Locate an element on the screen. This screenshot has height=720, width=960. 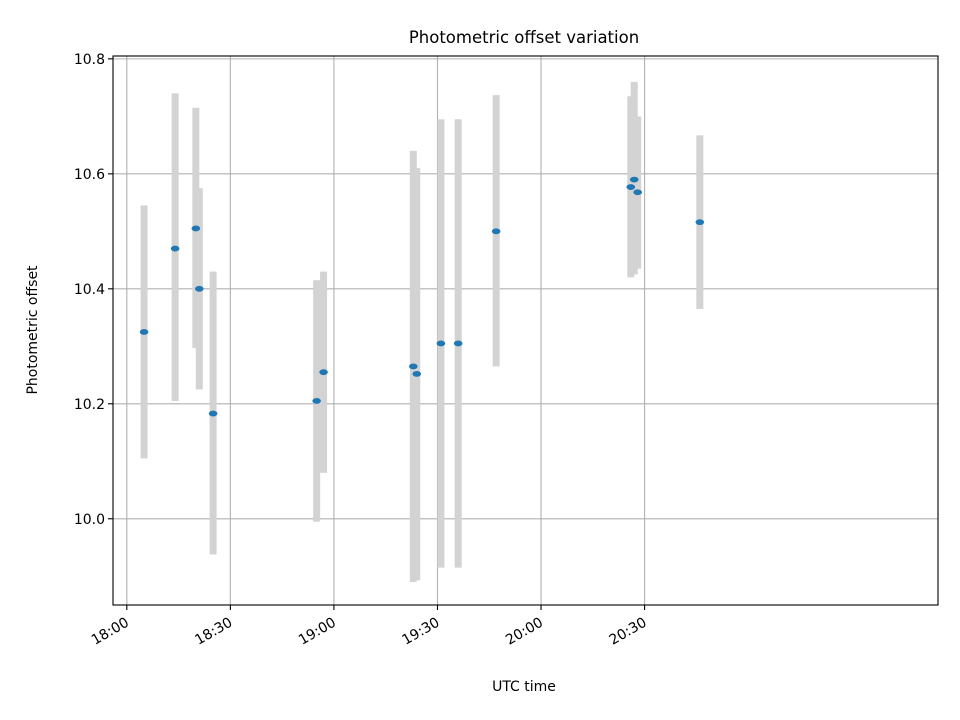
y-axis-ticks: 10.0 10.2 10.4 10.6 10.8 is located at coordinates (93, 290).